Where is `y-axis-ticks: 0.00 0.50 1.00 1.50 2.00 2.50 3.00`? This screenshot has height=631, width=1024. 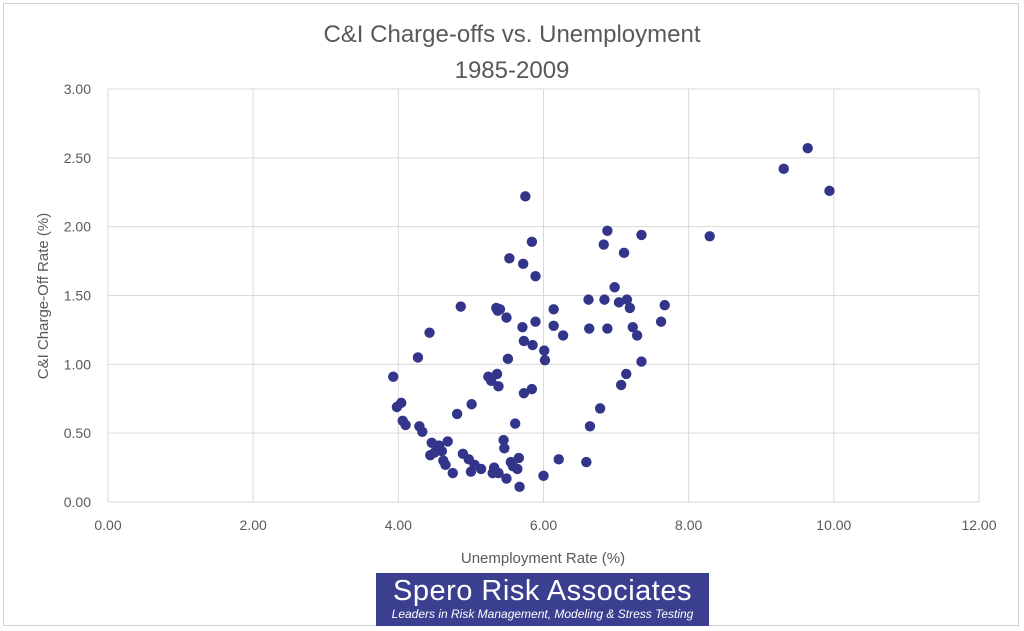
y-axis-ticks: 0.00 0.50 1.00 1.50 2.00 2.50 3.00 is located at coordinates (77, 295).